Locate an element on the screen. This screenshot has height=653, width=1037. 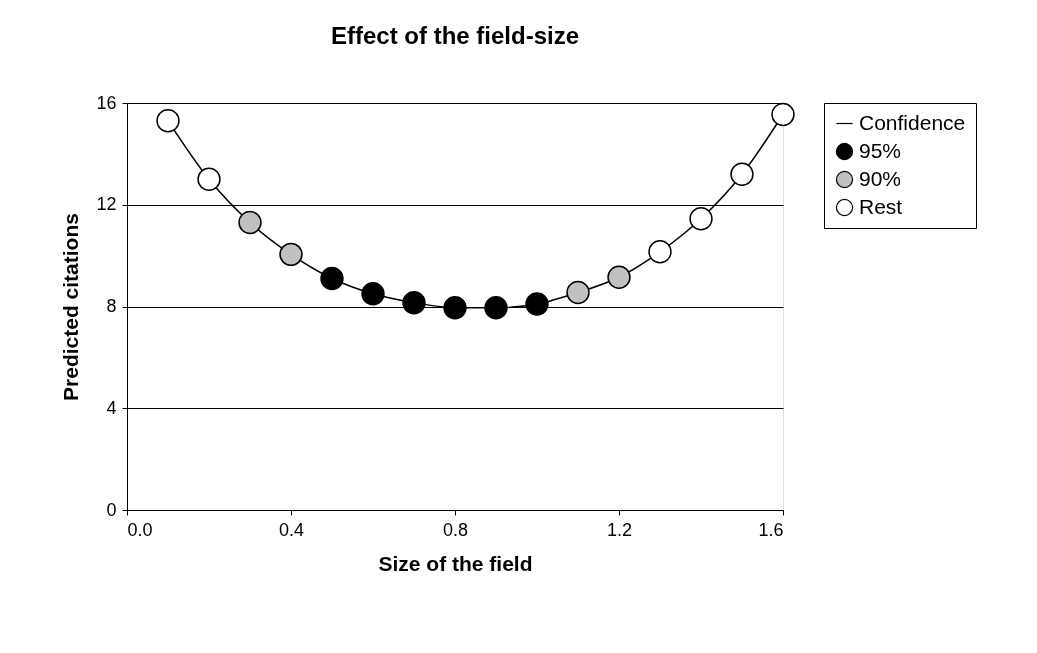
x-tick-label: 0.4 is located at coordinates (291, 529).